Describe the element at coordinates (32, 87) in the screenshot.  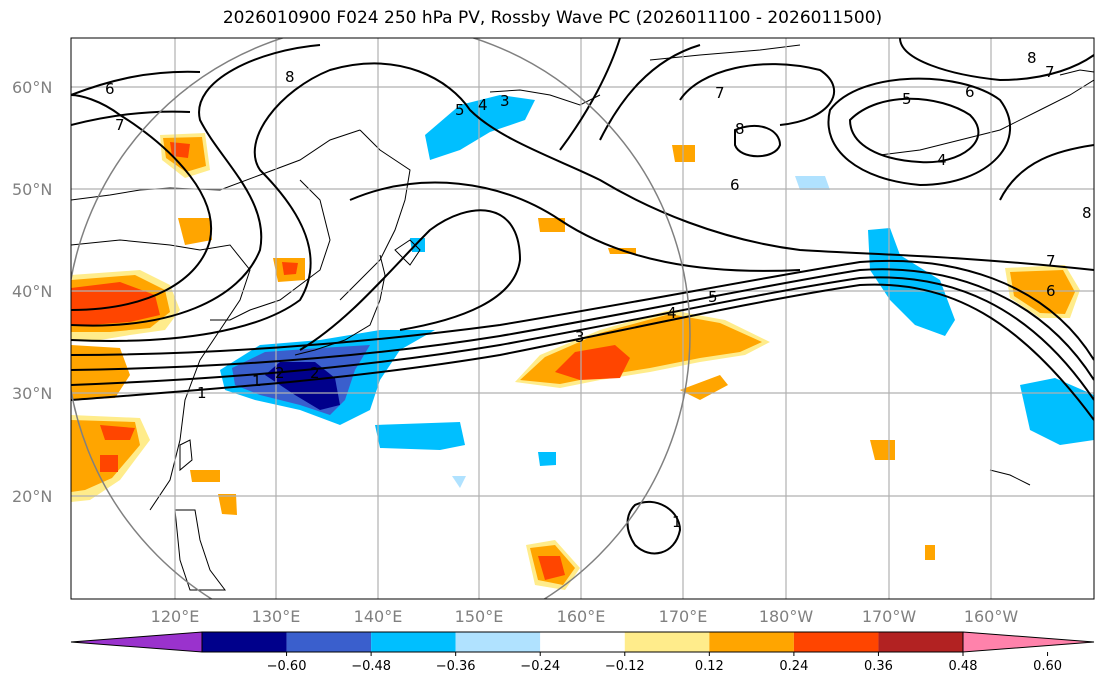
I see `lat-label: 60°N` at that location.